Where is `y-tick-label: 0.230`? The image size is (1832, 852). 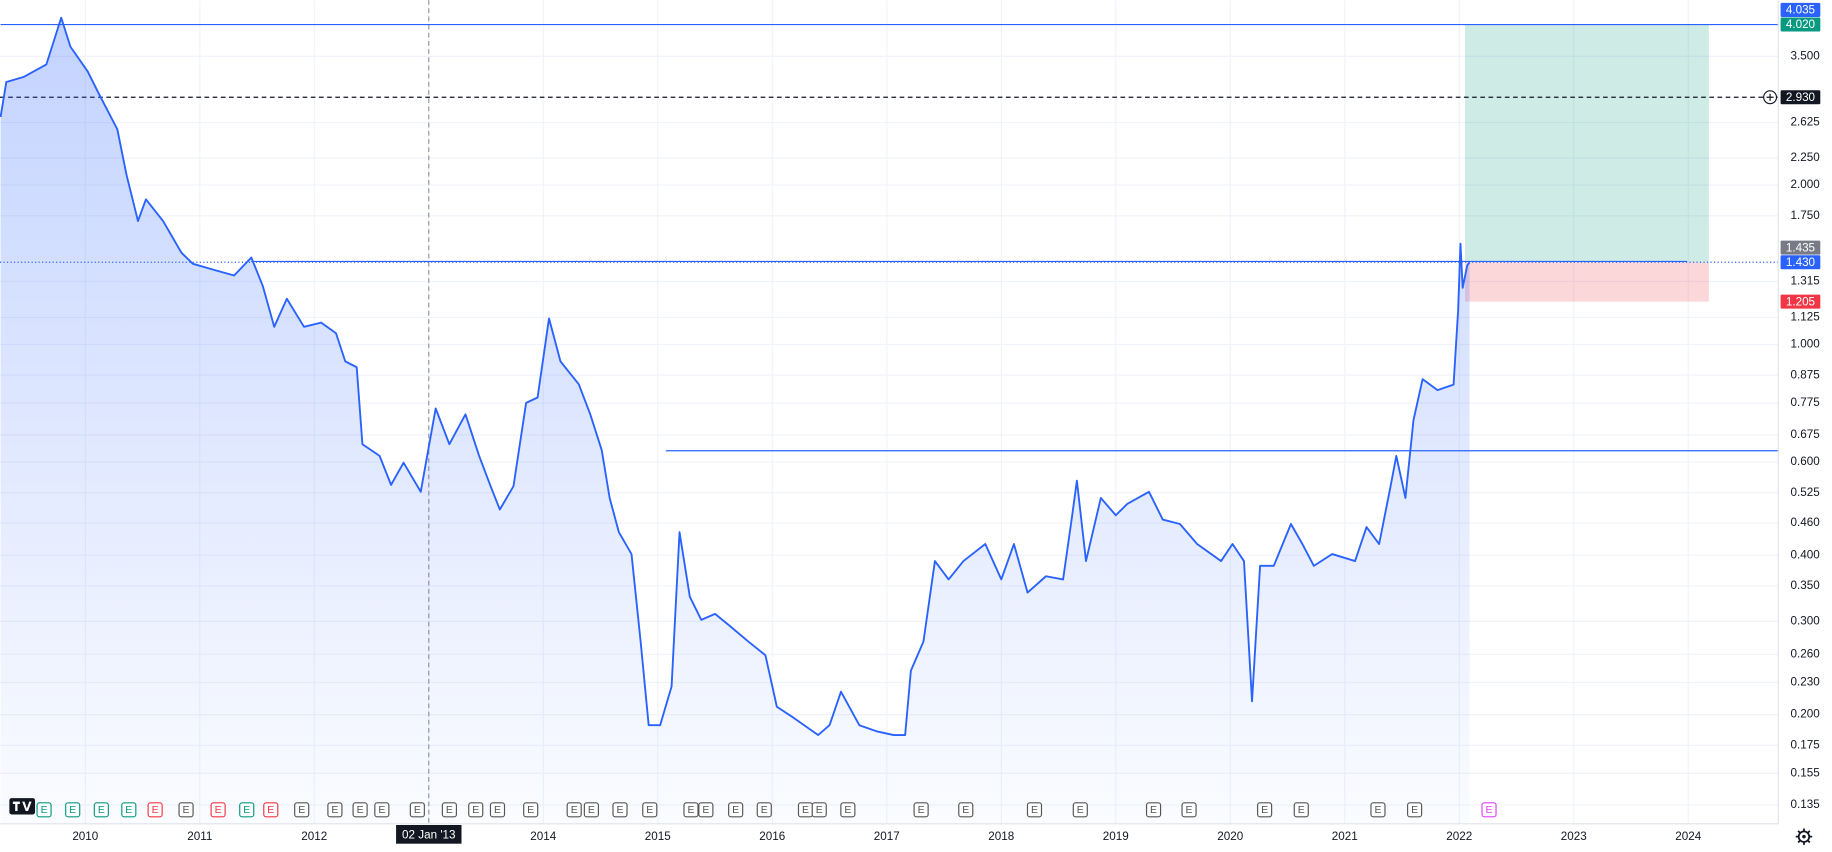
y-tick-label: 0.230 is located at coordinates (1806, 682).